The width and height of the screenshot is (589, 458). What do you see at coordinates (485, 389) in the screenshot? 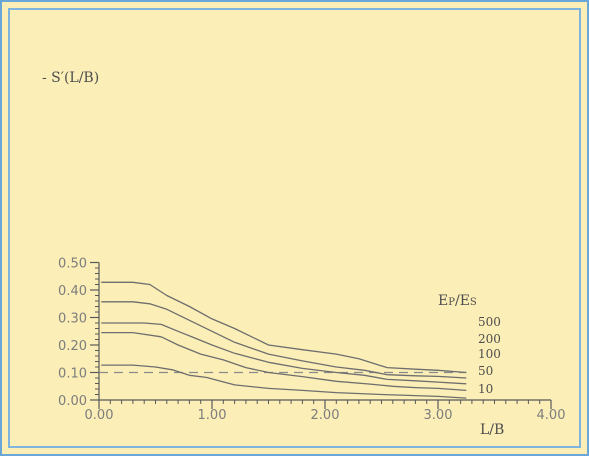
I see `series-label-10: 10` at bounding box center [485, 389].